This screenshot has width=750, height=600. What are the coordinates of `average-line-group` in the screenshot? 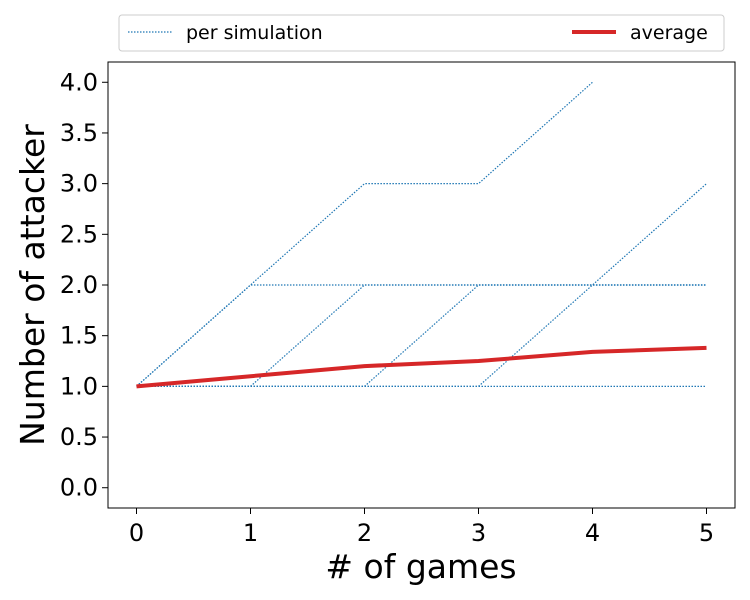 It's located at (421, 367).